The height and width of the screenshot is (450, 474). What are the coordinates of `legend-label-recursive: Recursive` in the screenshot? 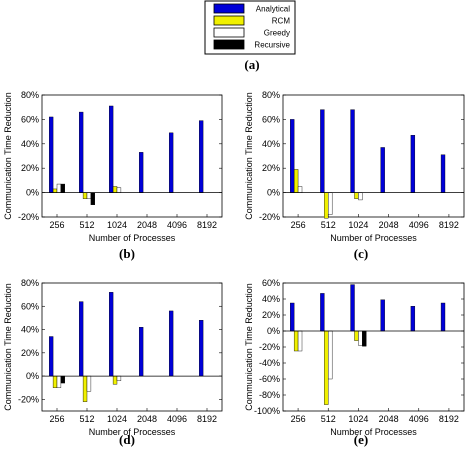 It's located at (272, 45).